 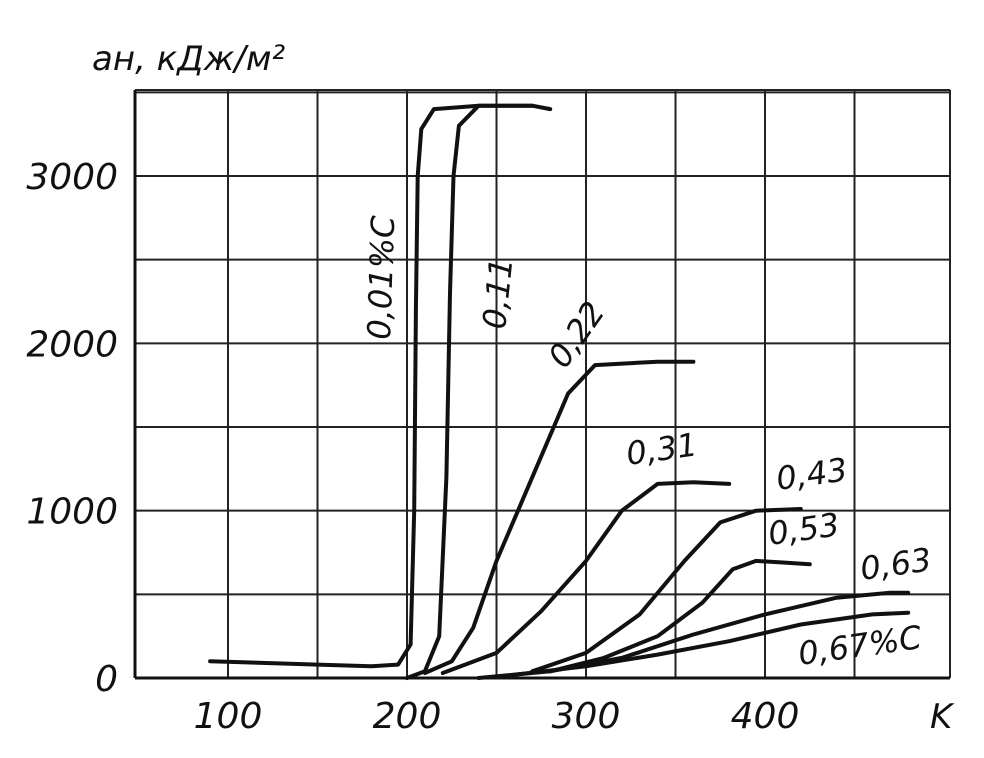 What do you see at coordinates (662, 449) in the screenshot?
I see `series-label-3: 0,31` at bounding box center [662, 449].